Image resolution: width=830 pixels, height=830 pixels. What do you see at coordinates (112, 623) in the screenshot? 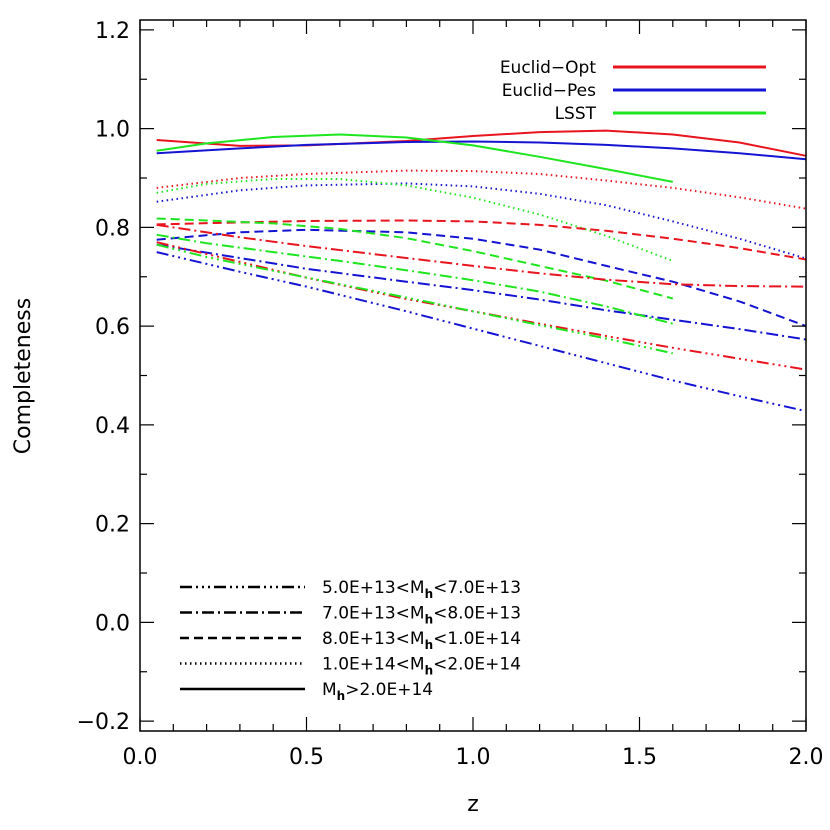
I see `y-tick-label: 0.0` at bounding box center [112, 623].